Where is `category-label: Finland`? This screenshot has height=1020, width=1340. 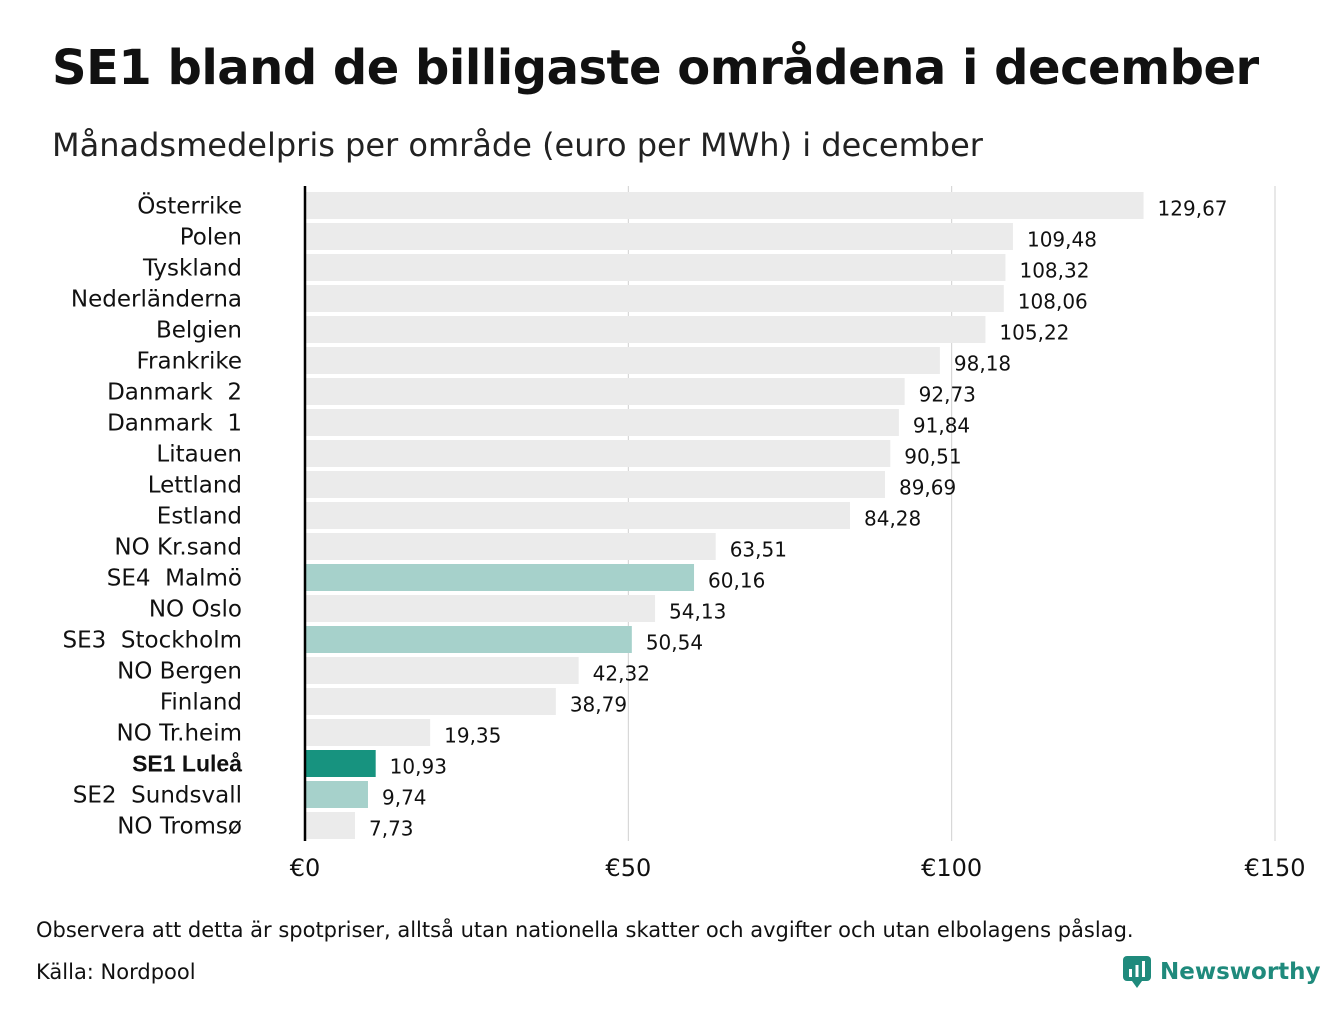
category-label: Finland is located at coordinates (201, 703).